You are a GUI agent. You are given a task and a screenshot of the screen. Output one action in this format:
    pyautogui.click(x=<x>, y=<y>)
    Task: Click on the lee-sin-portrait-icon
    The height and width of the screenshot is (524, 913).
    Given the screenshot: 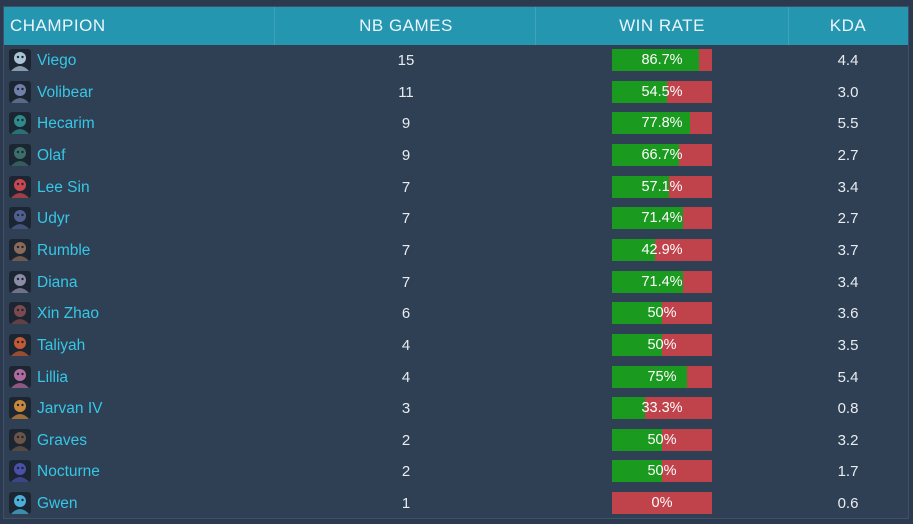 What is the action you would take?
    pyautogui.click(x=20, y=186)
    